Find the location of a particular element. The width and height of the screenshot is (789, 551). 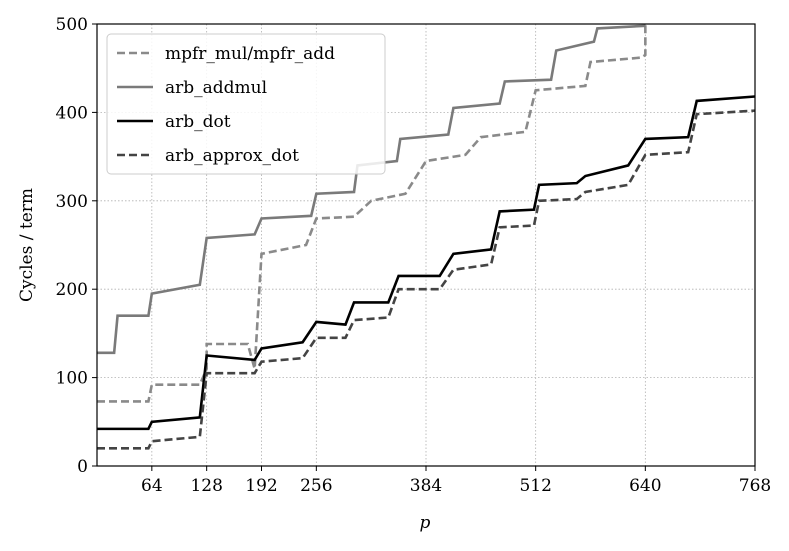

x-tick-label: 768 is located at coordinates (755, 486).